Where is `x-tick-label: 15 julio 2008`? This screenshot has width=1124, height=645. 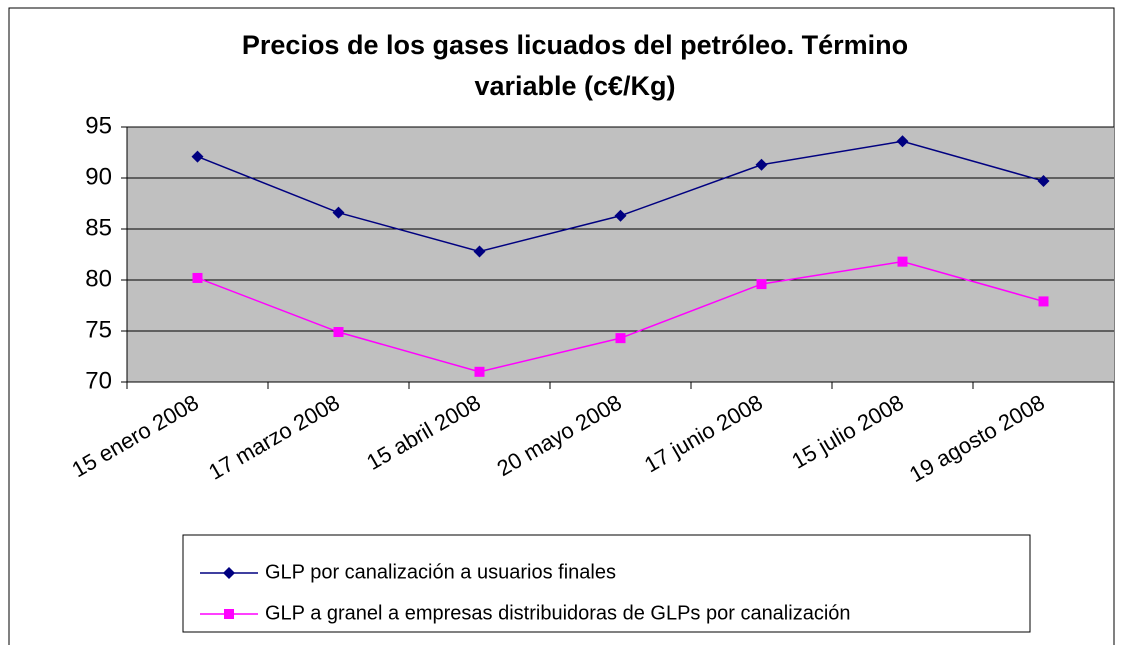
x-tick-label: 15 julio 2008 is located at coordinates (847, 432).